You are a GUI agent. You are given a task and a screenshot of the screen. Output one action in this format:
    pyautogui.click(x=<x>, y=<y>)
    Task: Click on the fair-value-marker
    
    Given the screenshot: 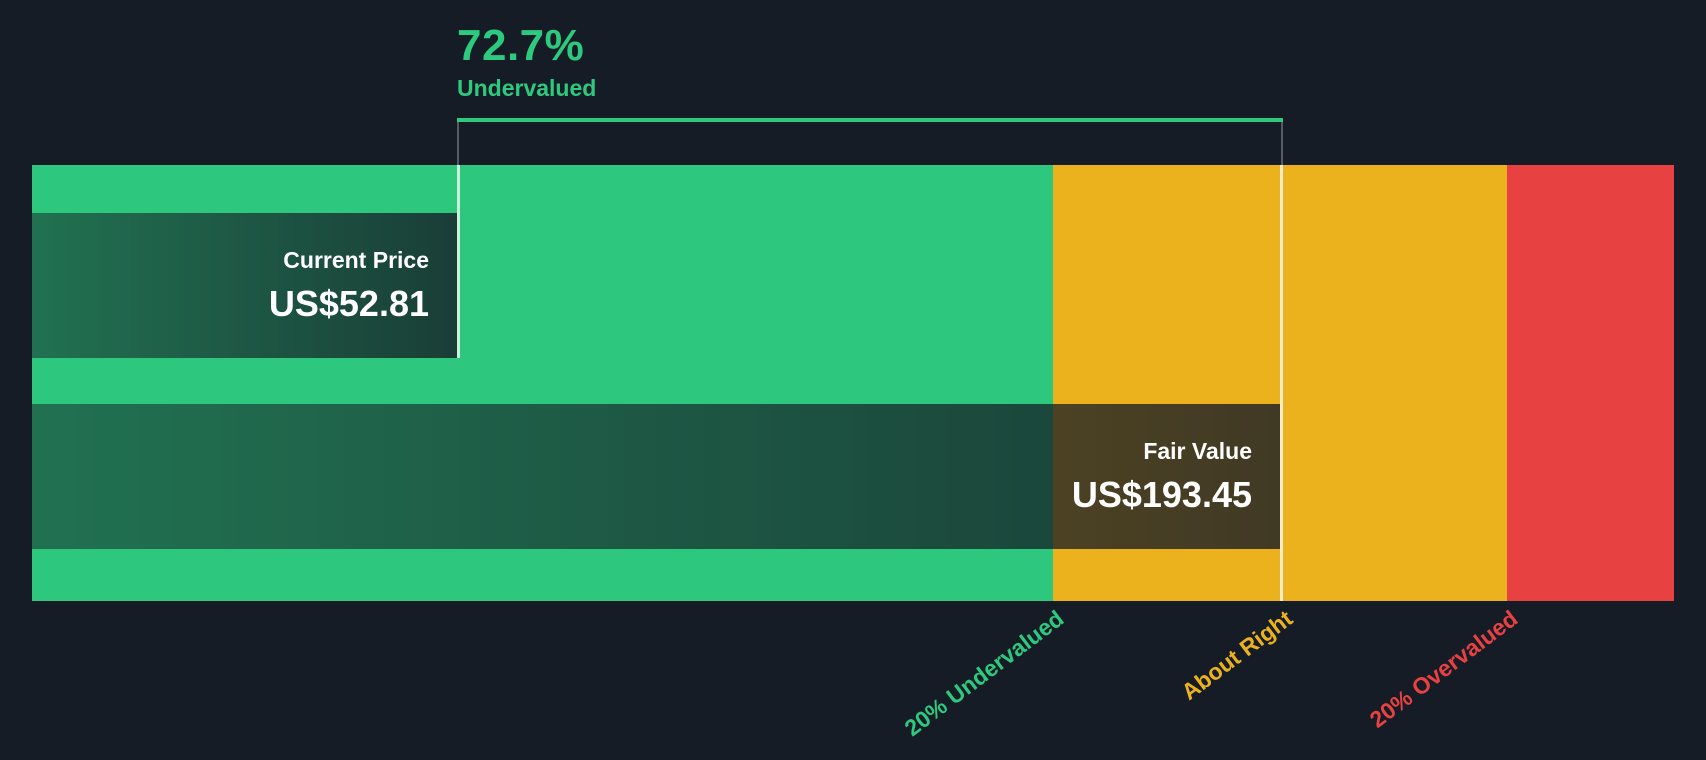 What is the action you would take?
    pyautogui.click(x=1281, y=383)
    